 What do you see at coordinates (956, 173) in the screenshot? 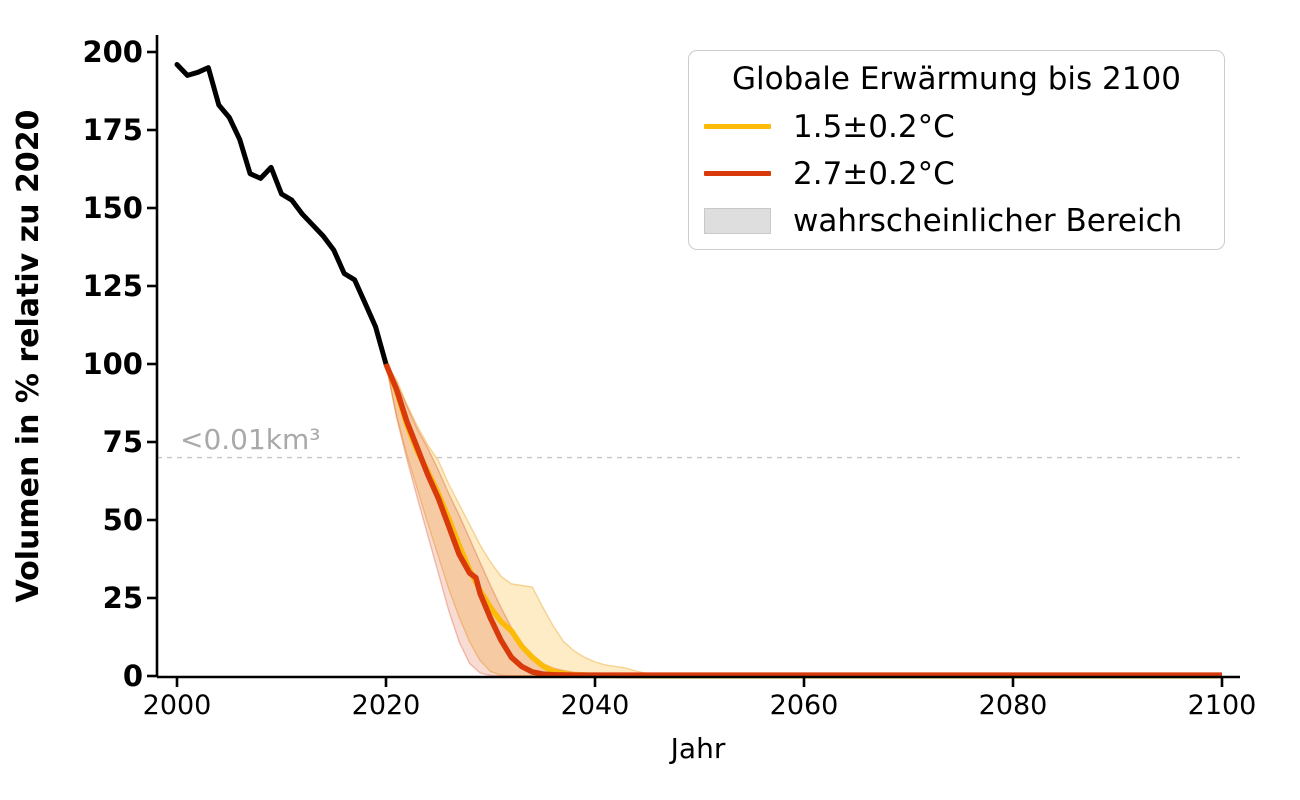
I see `legend-item-2-7c: 2.7±0.2°C` at bounding box center [956, 173].